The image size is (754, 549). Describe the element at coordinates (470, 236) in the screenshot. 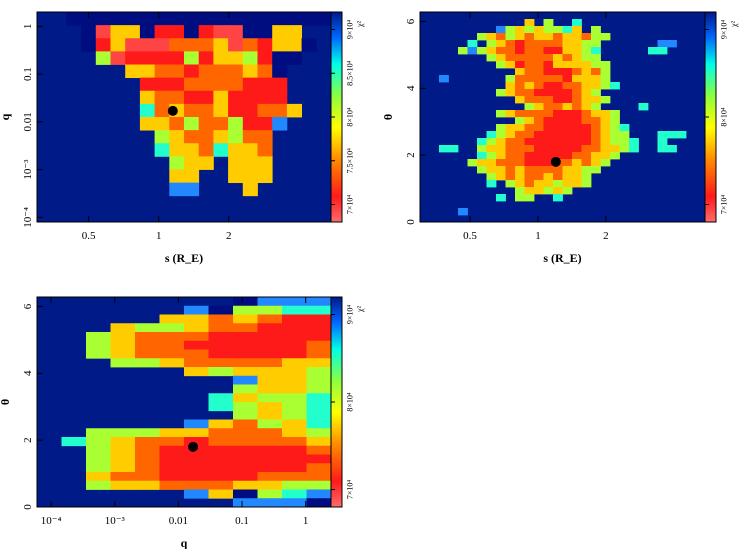

I see `x-tick-label: 0.5` at that location.